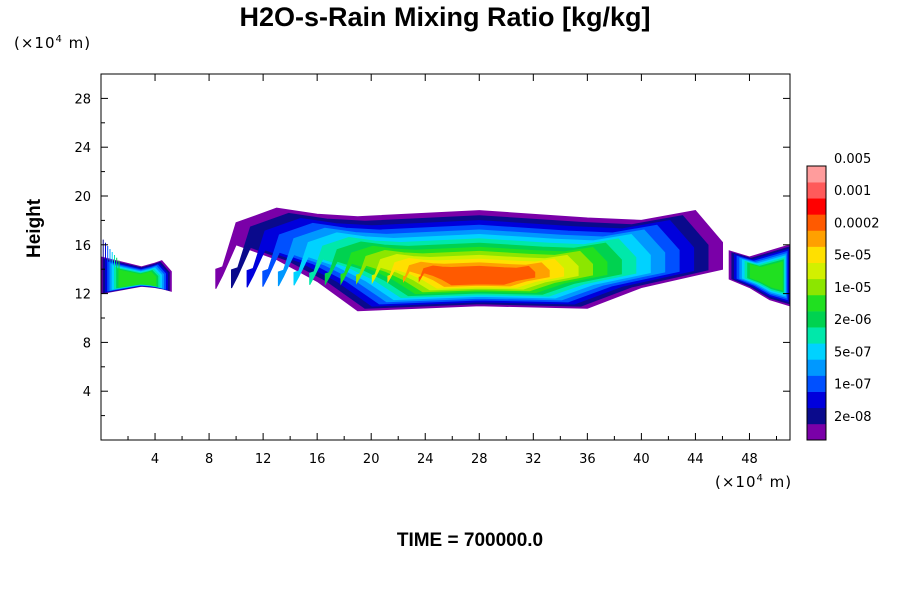  I want to click on chart-title: H2O-s-Rain Mixing Ratio [kg/kg], so click(445, 17).